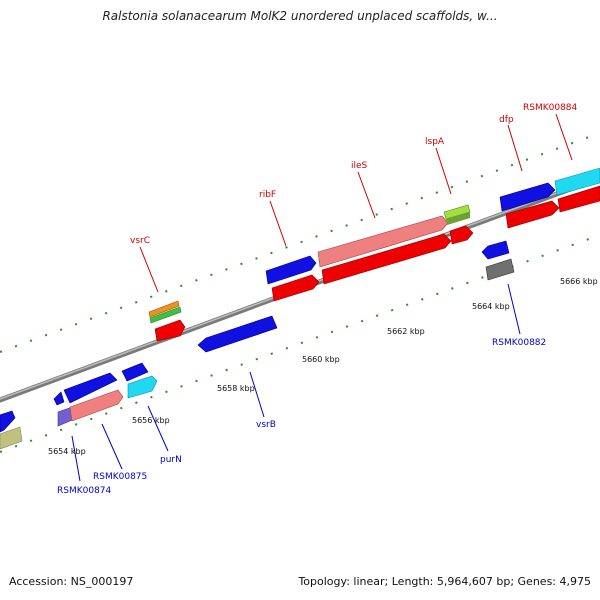 The image size is (600, 600). I want to click on gene-label-RSMK00875: RSMK00875, so click(120, 477).